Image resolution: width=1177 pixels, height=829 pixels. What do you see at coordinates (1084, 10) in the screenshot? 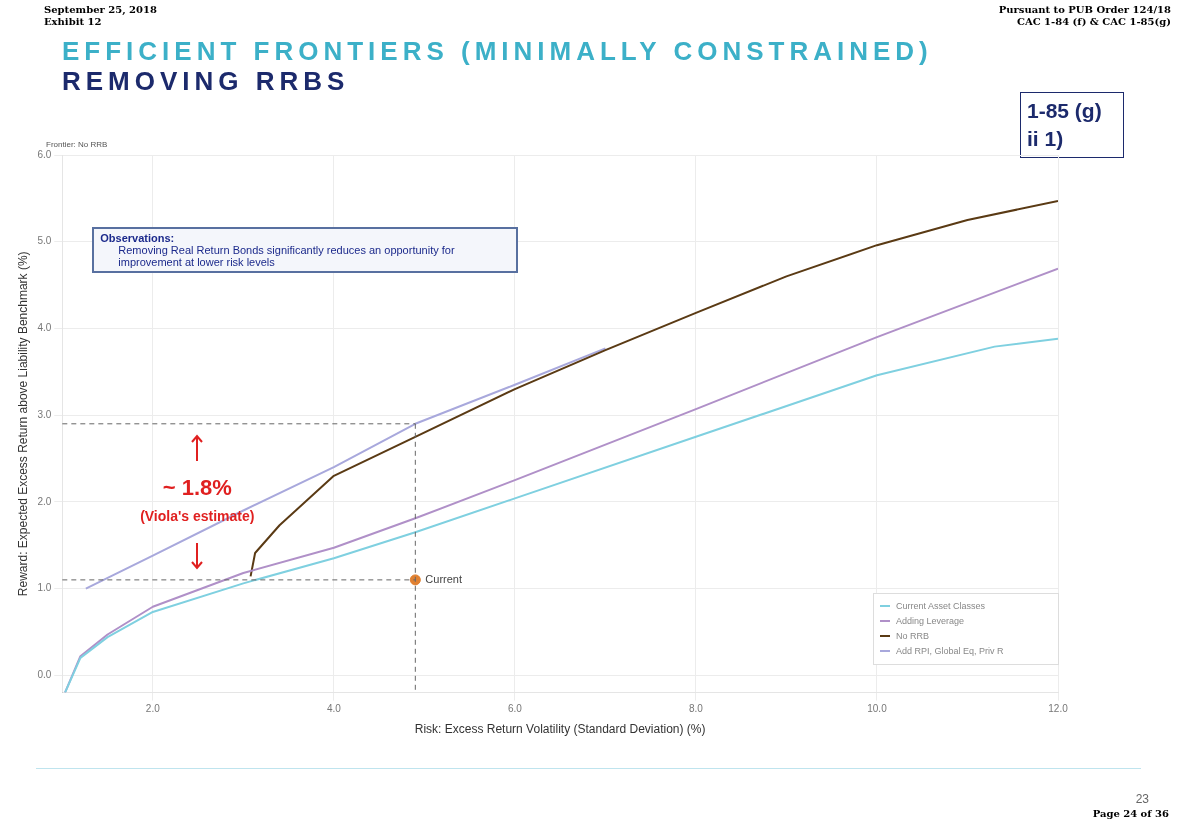
I see `text: Pursuant to PUB Order 124/18` at bounding box center [1084, 10].